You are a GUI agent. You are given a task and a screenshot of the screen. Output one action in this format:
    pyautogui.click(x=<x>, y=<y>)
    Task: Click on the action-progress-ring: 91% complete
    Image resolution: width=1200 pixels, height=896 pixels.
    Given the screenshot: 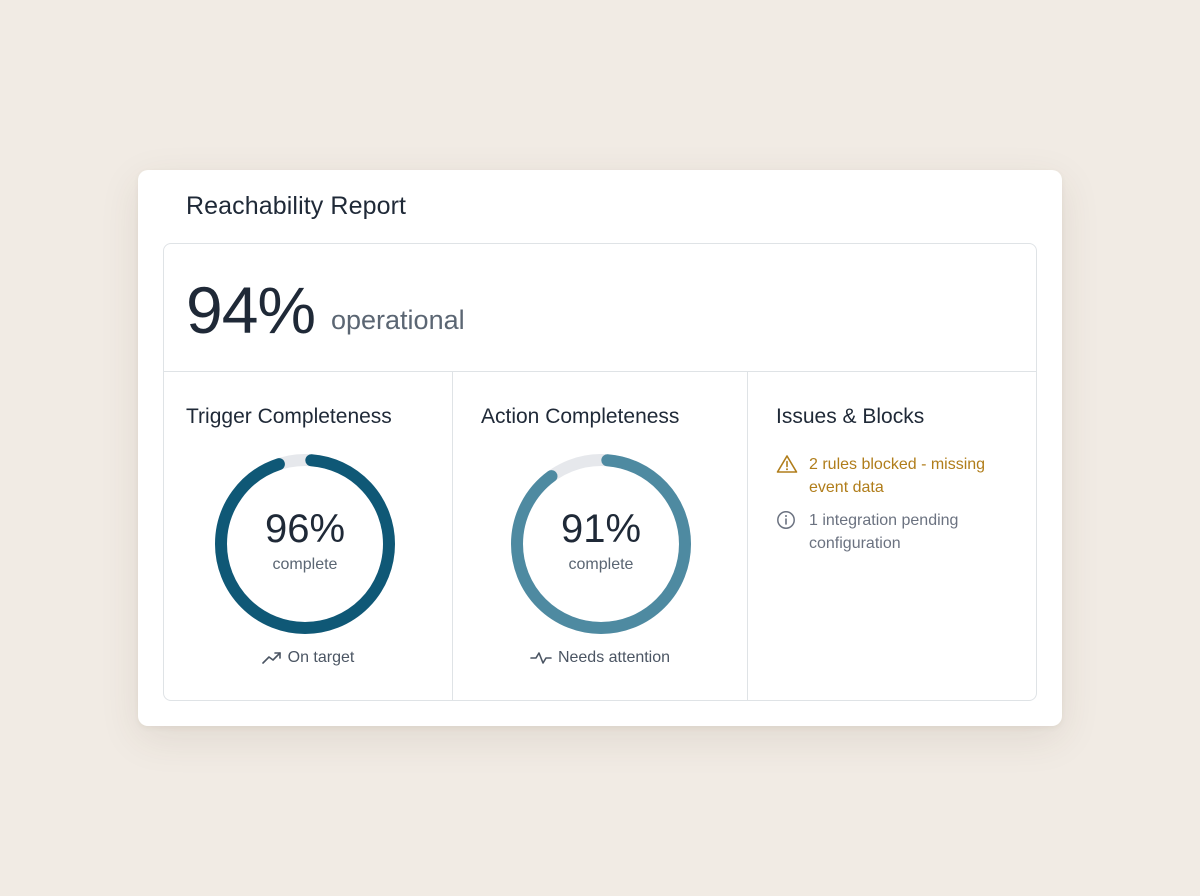 What is the action you would take?
    pyautogui.click(x=601, y=544)
    